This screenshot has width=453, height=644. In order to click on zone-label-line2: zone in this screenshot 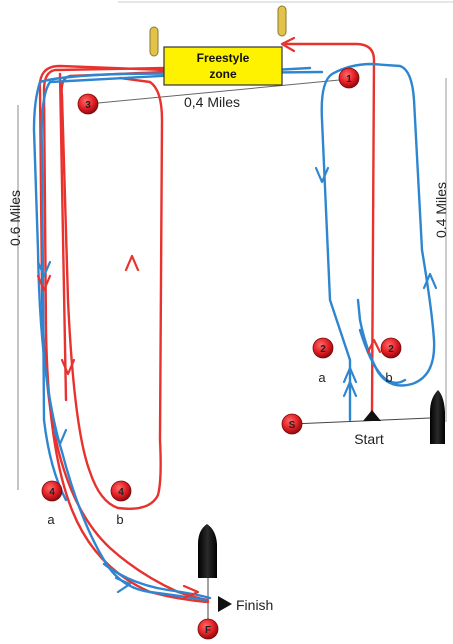, I will do `click(223, 74)`.